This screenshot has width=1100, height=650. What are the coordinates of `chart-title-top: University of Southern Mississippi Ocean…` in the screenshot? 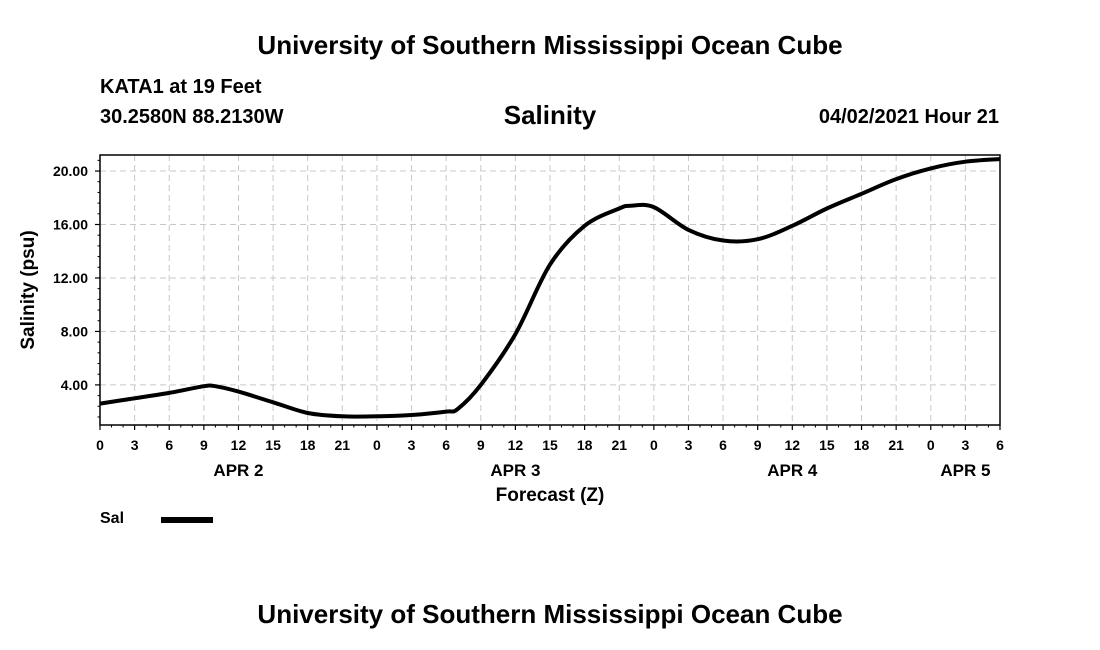 It's located at (550, 45).